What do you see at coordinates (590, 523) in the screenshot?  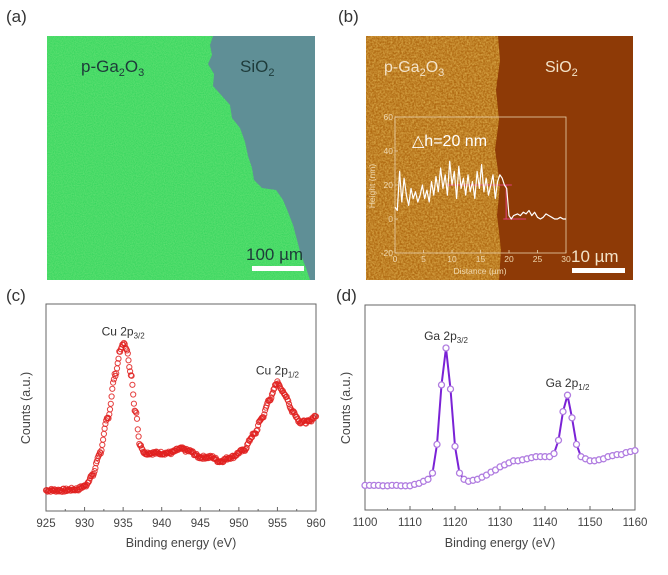 I see `x-tick-label: 1150` at bounding box center [590, 523].